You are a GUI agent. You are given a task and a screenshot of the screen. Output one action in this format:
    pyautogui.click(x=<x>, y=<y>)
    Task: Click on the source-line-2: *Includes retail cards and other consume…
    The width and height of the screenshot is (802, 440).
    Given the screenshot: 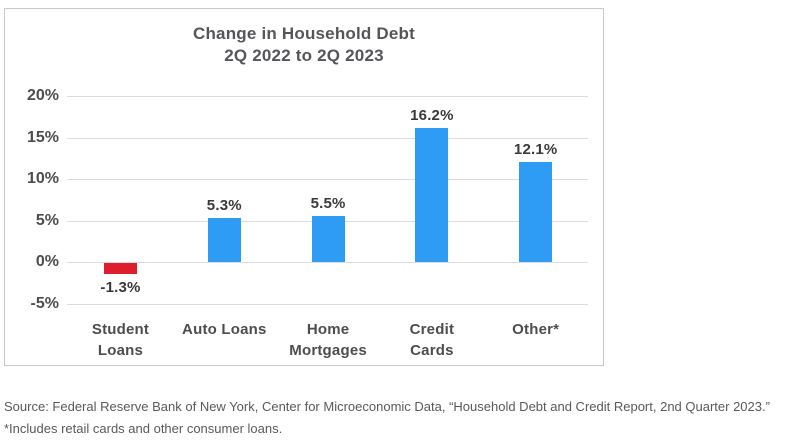 What is the action you would take?
    pyautogui.click(x=143, y=428)
    